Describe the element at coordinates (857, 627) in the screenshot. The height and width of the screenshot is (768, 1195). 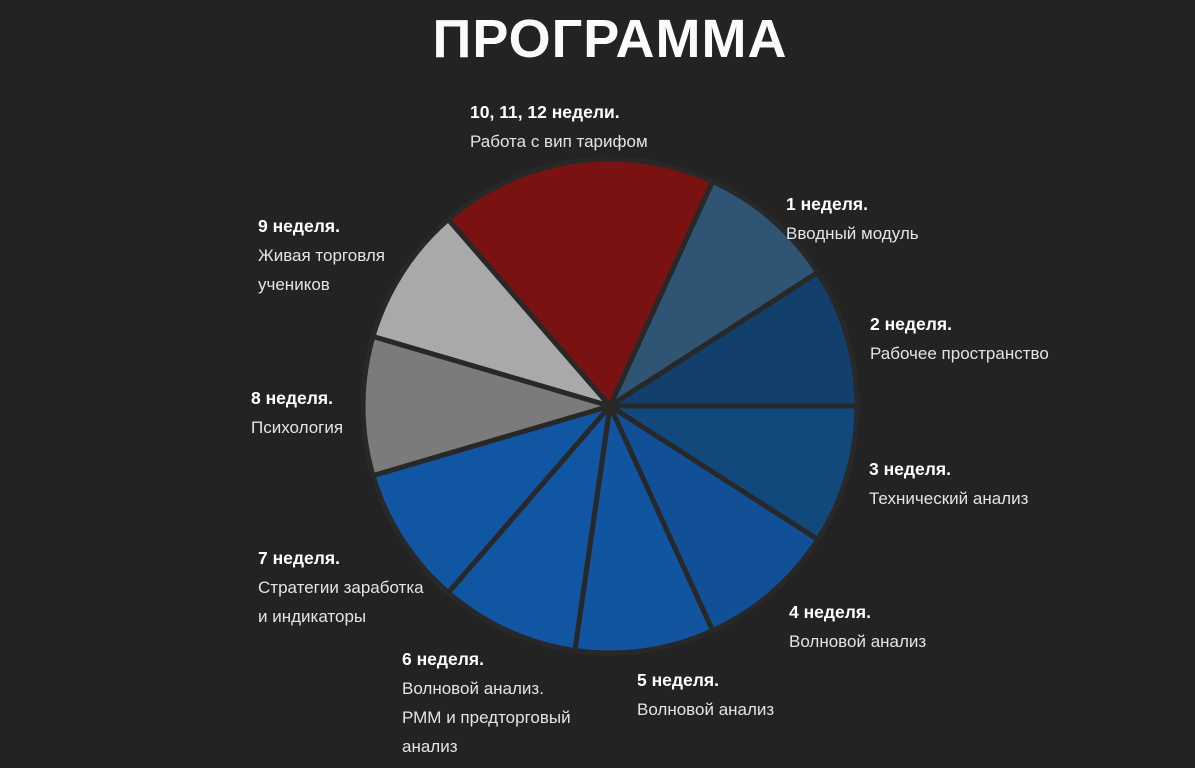
I see `slice-label-week-4: 4 неделя. Волновой анализ` at that location.